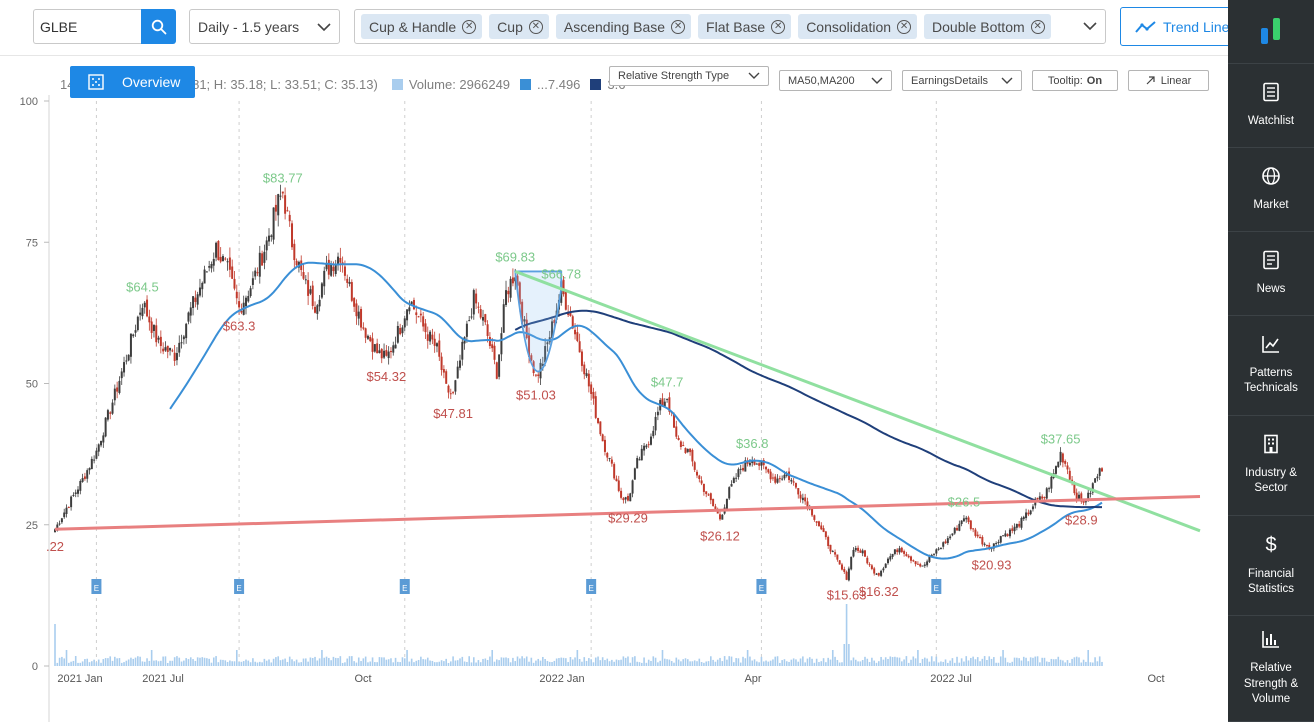 This screenshot has height=722, width=1314. I want to click on sidebar-item-news: News, so click(1271, 274).